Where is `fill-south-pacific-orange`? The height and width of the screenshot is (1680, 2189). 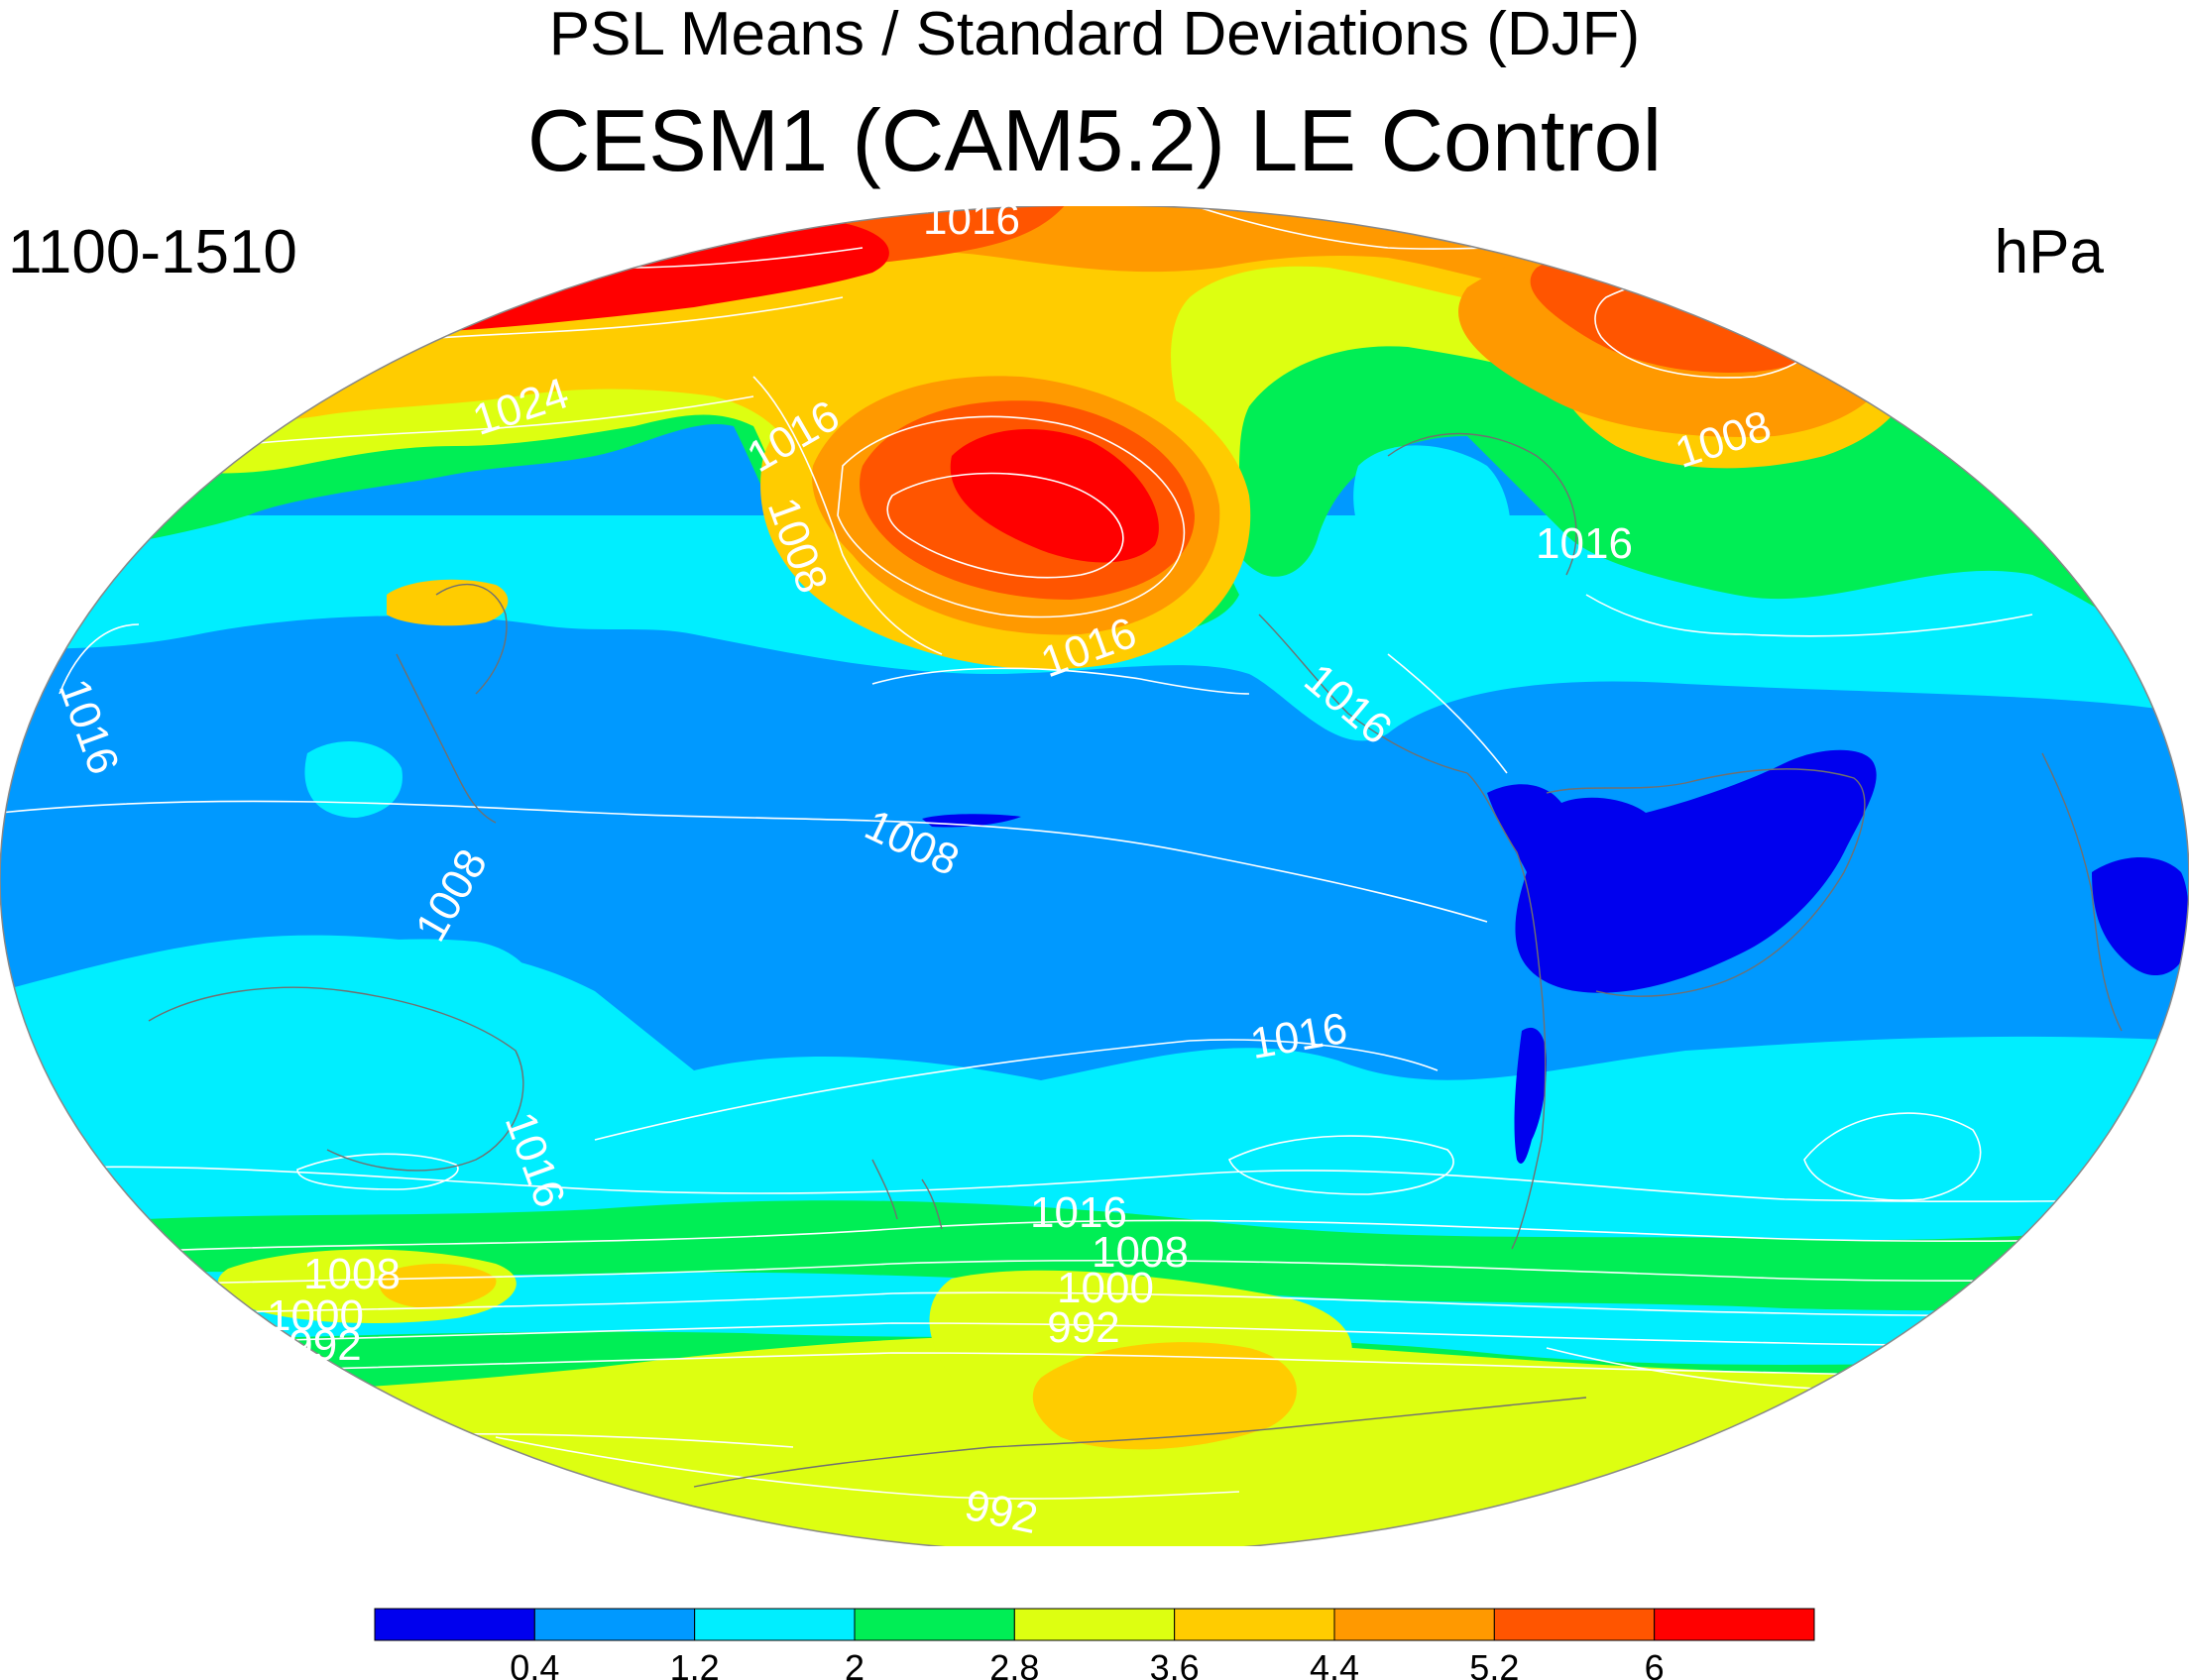 fill-south-pacific-orange is located at coordinates (1164, 1396).